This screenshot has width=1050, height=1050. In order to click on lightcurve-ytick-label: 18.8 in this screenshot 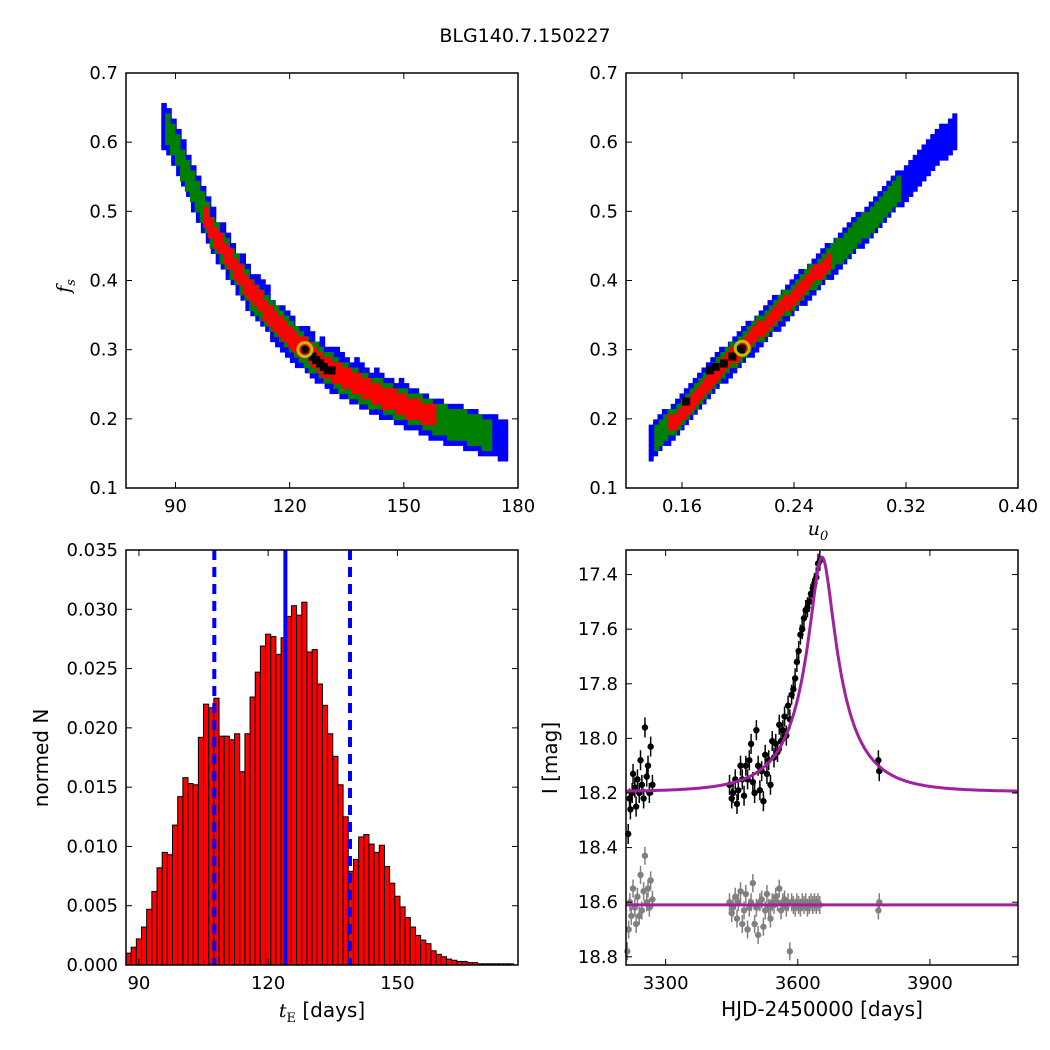, I will do `click(598, 957)`.